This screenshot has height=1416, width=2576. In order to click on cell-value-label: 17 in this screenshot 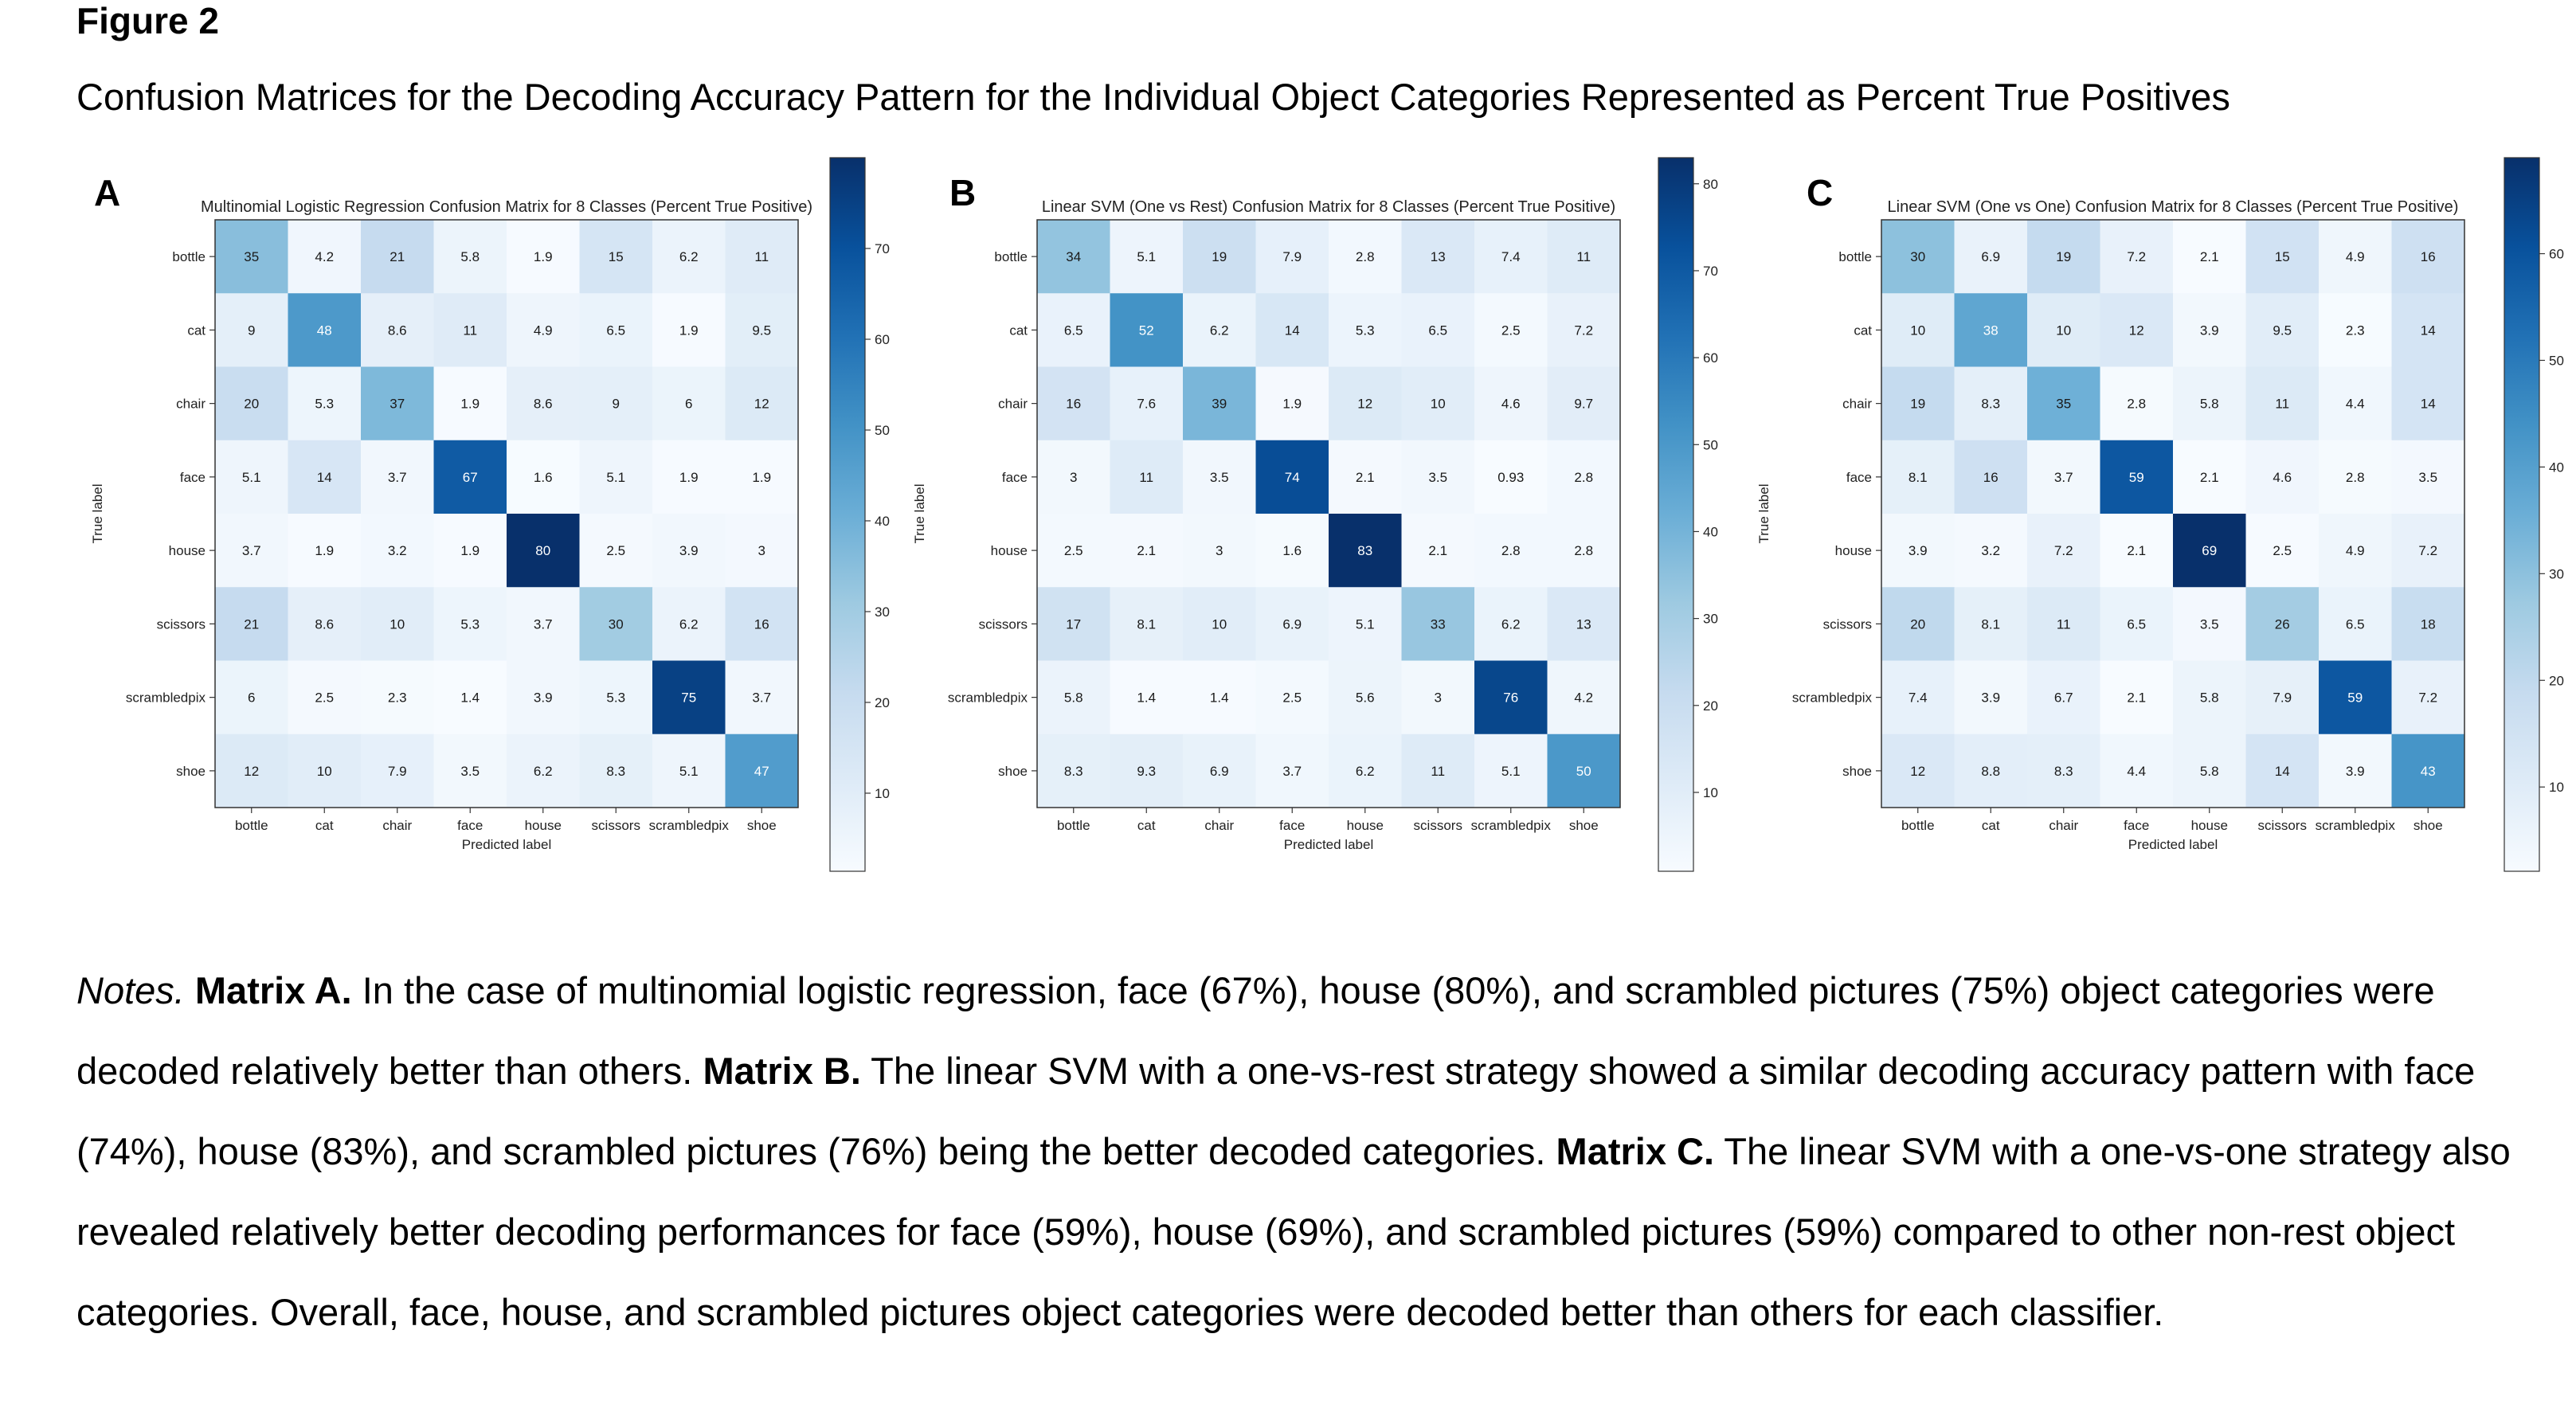, I will do `click(1073, 624)`.